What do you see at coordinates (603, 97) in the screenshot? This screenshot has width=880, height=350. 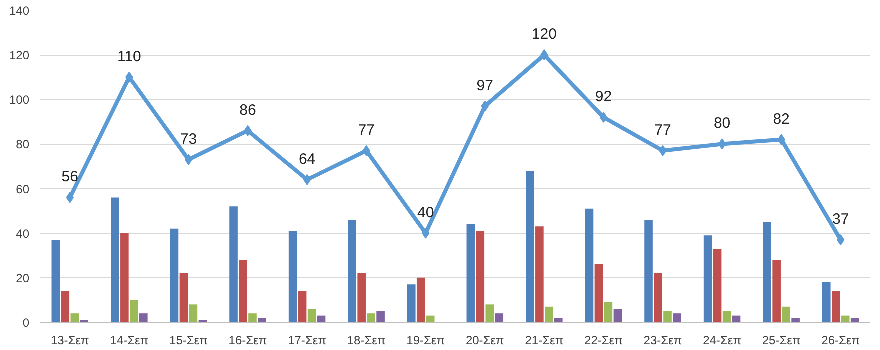 I see `data-label: 92` at bounding box center [603, 97].